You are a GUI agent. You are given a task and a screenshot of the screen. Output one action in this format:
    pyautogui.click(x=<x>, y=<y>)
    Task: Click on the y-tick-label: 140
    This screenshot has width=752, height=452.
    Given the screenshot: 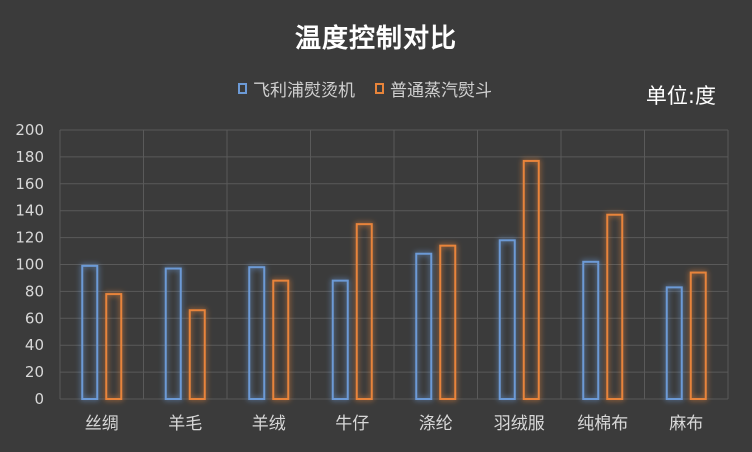 What is the action you would take?
    pyautogui.click(x=29, y=211)
    